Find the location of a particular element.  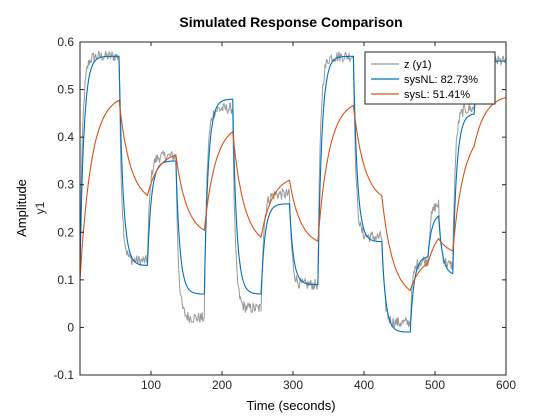

y-axis-label: Amplitude is located at coordinates (21, 208).